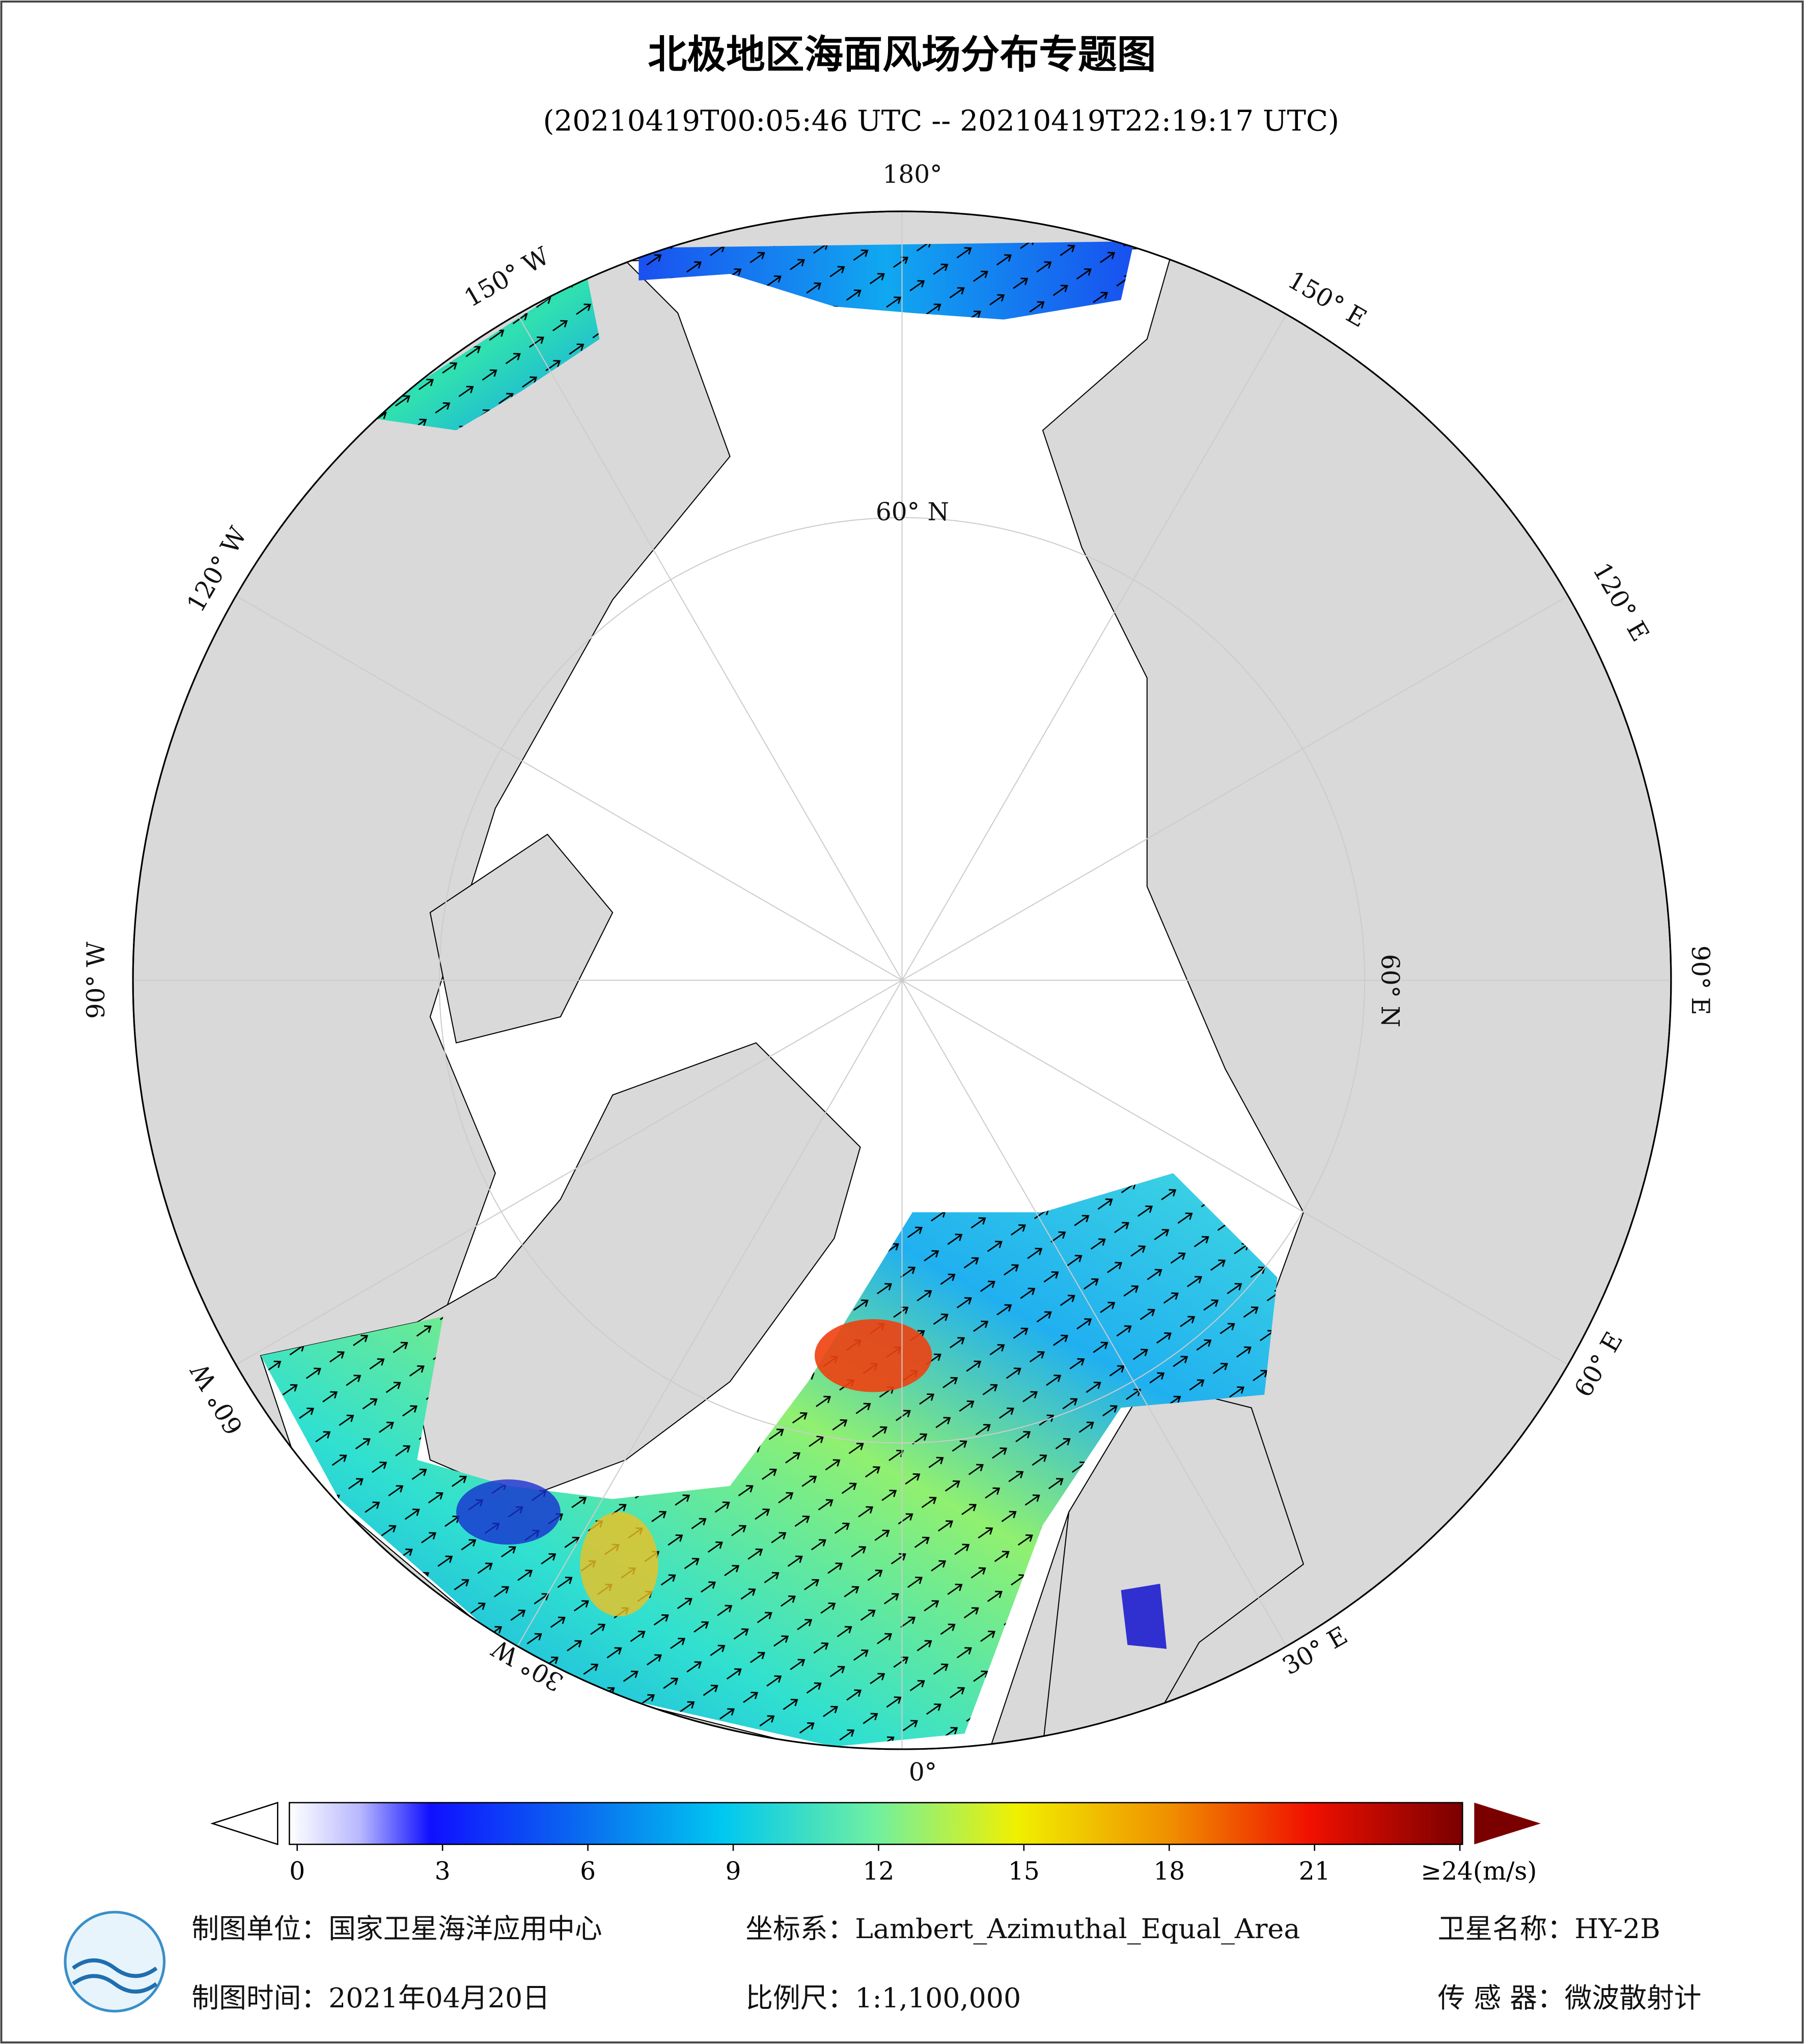 This screenshot has width=1804, height=2044. I want to click on longitude-label: 0°, so click(923, 1772).